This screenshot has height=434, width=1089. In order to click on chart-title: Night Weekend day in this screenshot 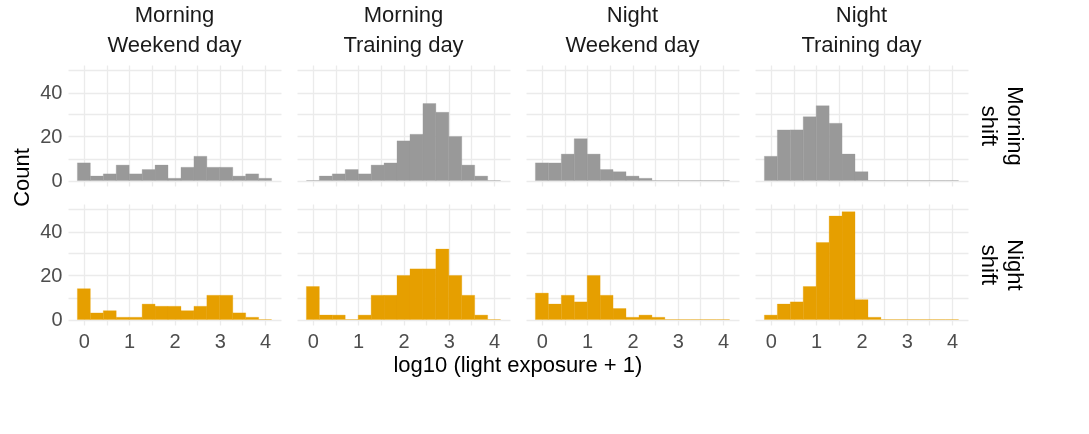, I will do `click(632, 29)`.